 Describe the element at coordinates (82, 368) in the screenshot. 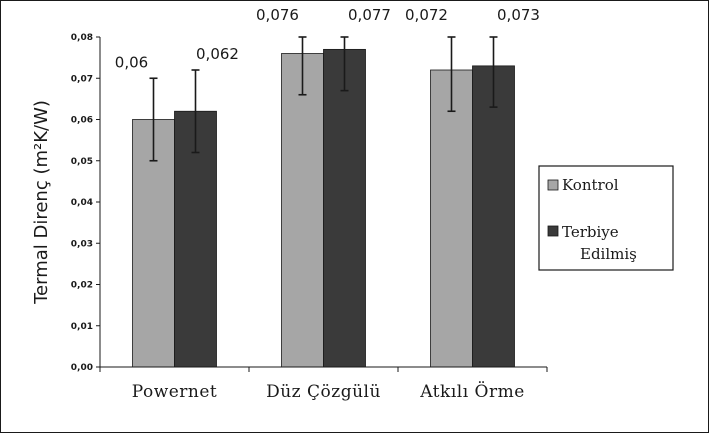

I see `y-tick-label: 0,00` at that location.